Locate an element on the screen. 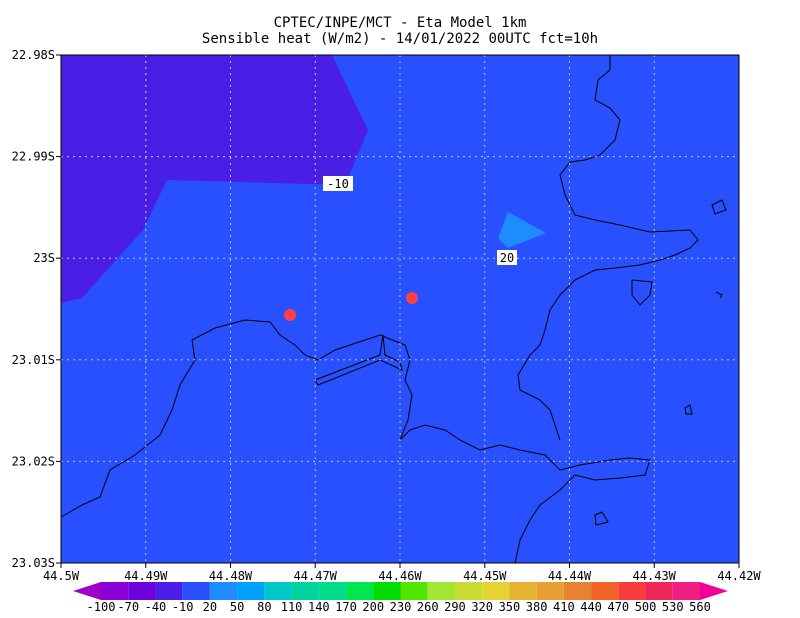 Image resolution: width=800 pixels, height=618 pixels. lat-tick-label: 22.99S is located at coordinates (33, 157).